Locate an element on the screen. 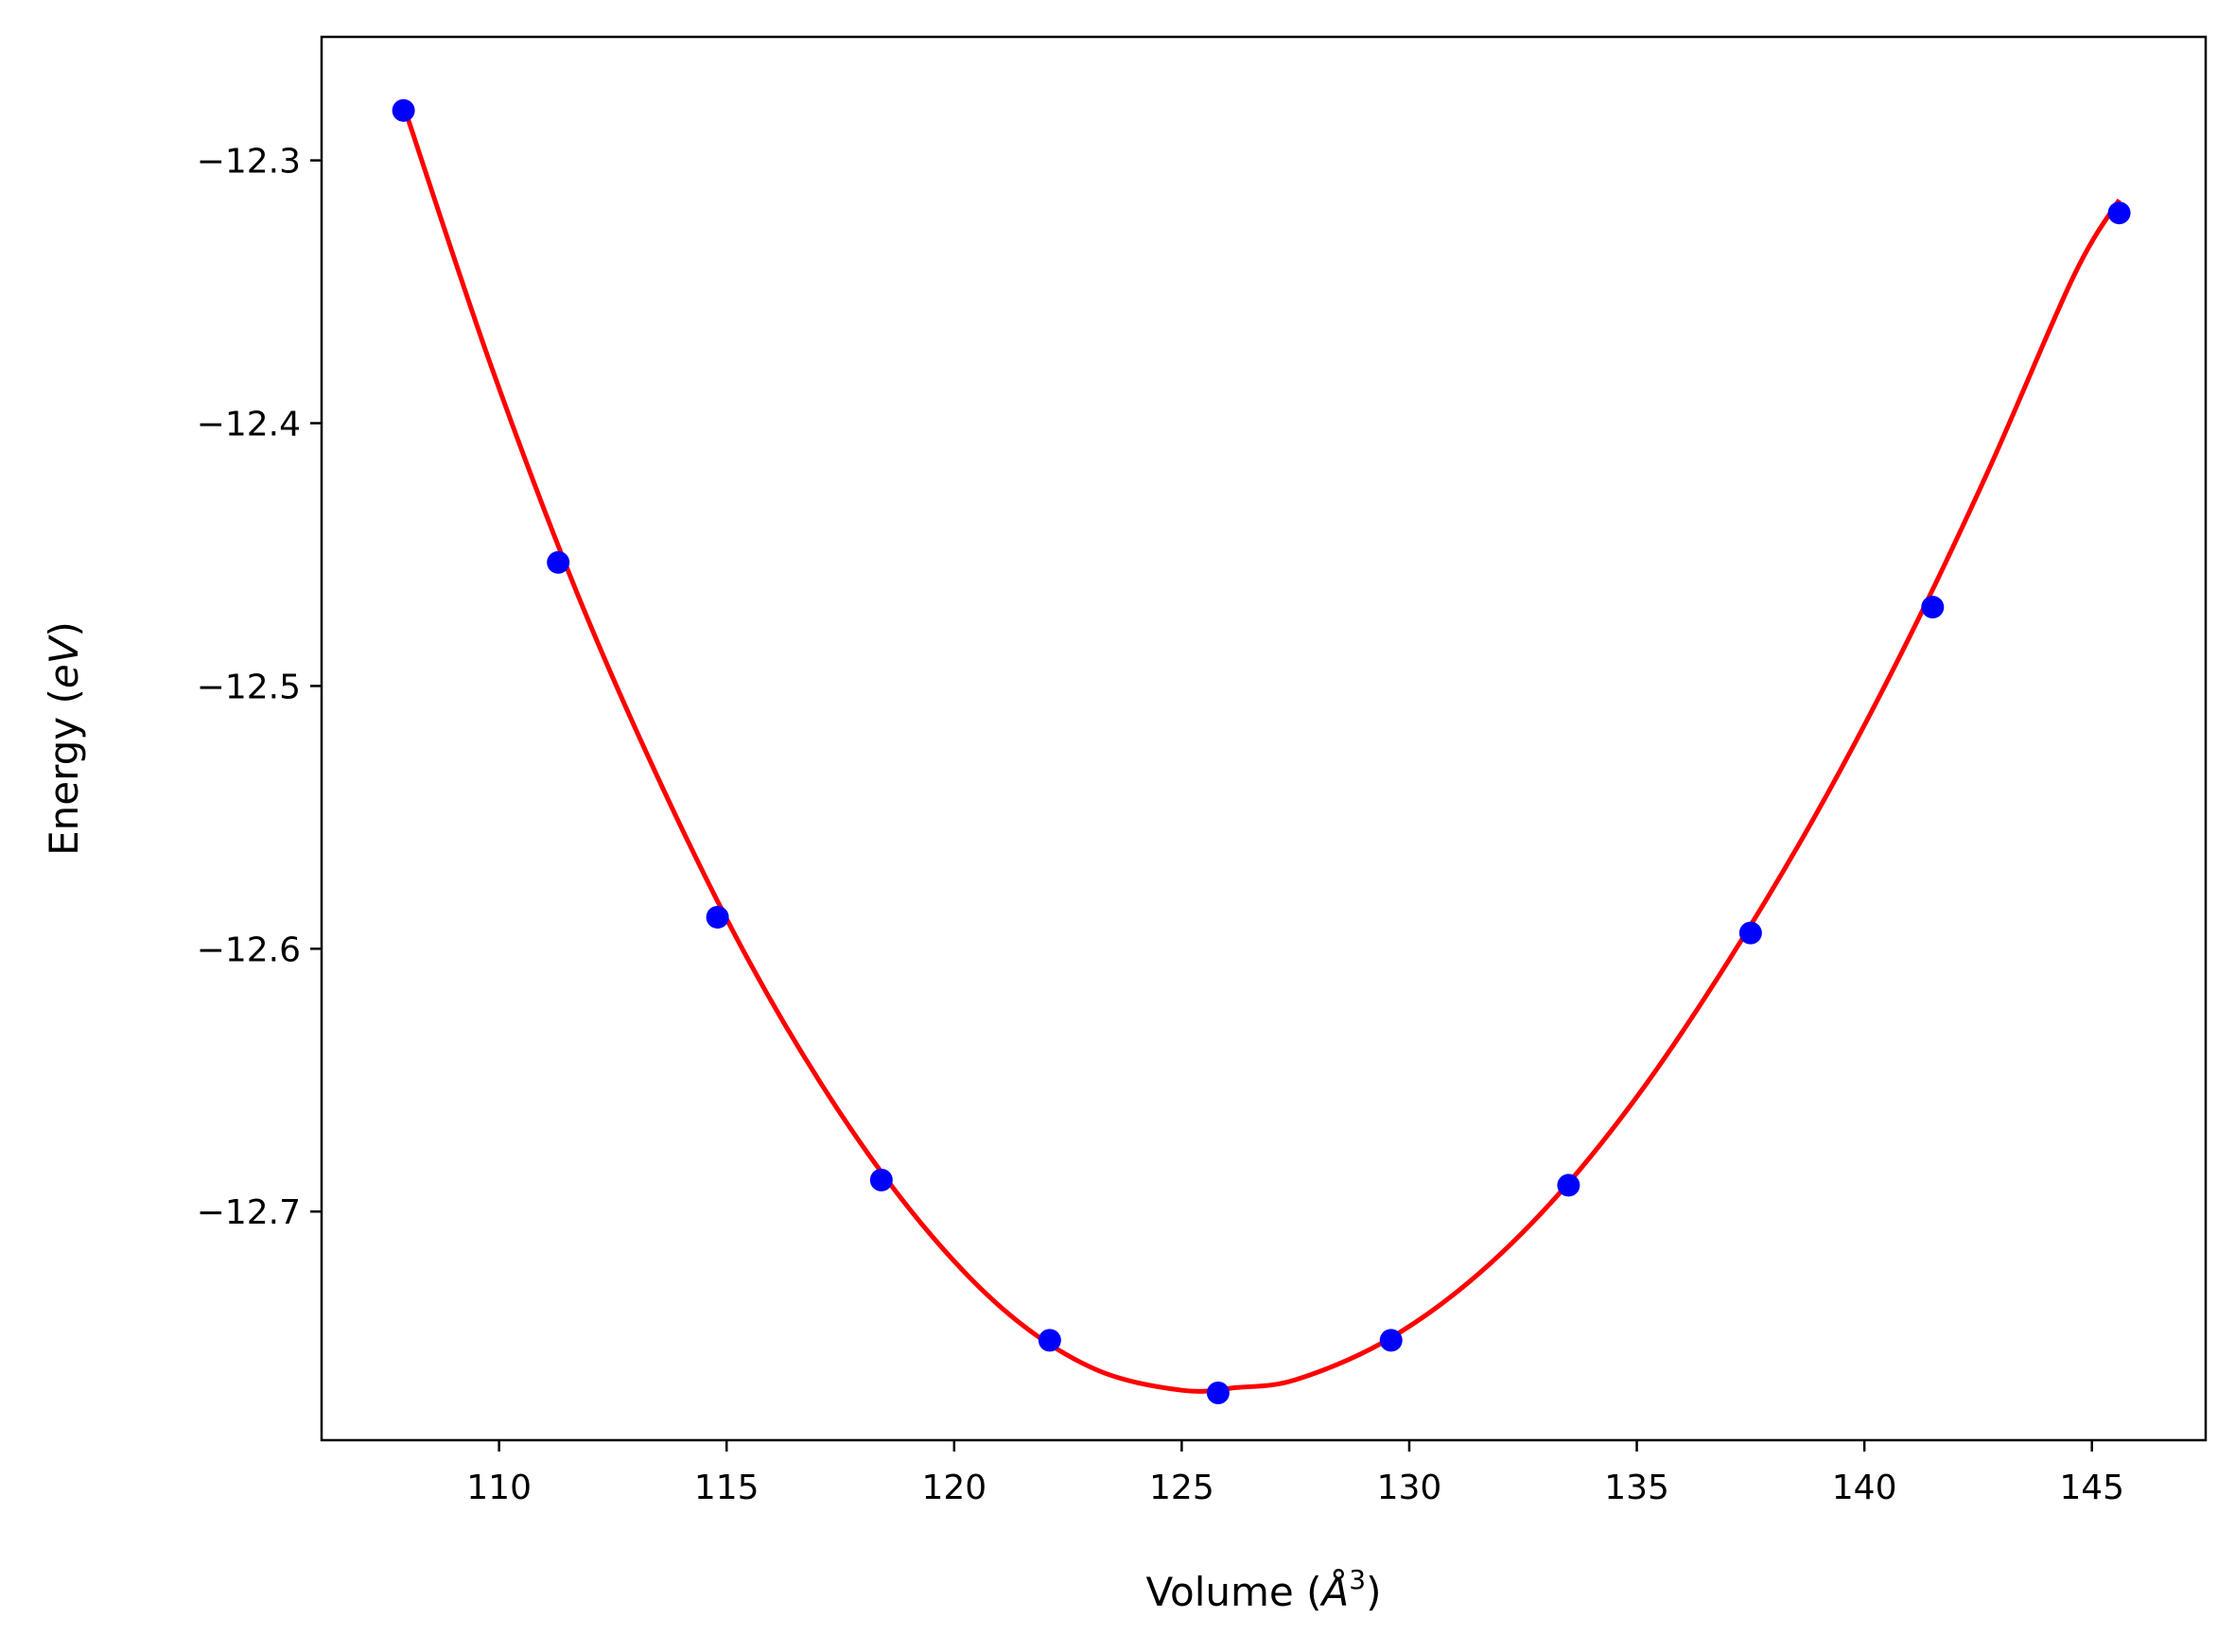  x-axis-label-suffix: ) is located at coordinates (1373, 1592).